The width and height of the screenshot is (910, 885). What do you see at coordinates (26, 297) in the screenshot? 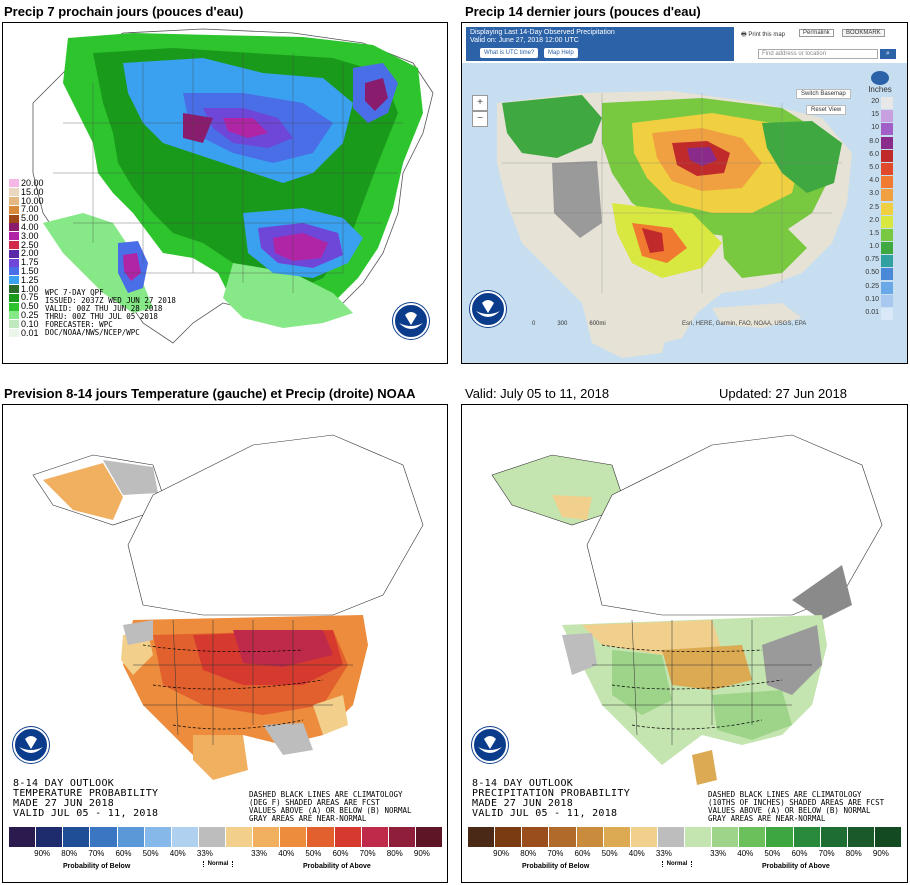
I see `wpc-legend-item: 0.75` at bounding box center [26, 297].